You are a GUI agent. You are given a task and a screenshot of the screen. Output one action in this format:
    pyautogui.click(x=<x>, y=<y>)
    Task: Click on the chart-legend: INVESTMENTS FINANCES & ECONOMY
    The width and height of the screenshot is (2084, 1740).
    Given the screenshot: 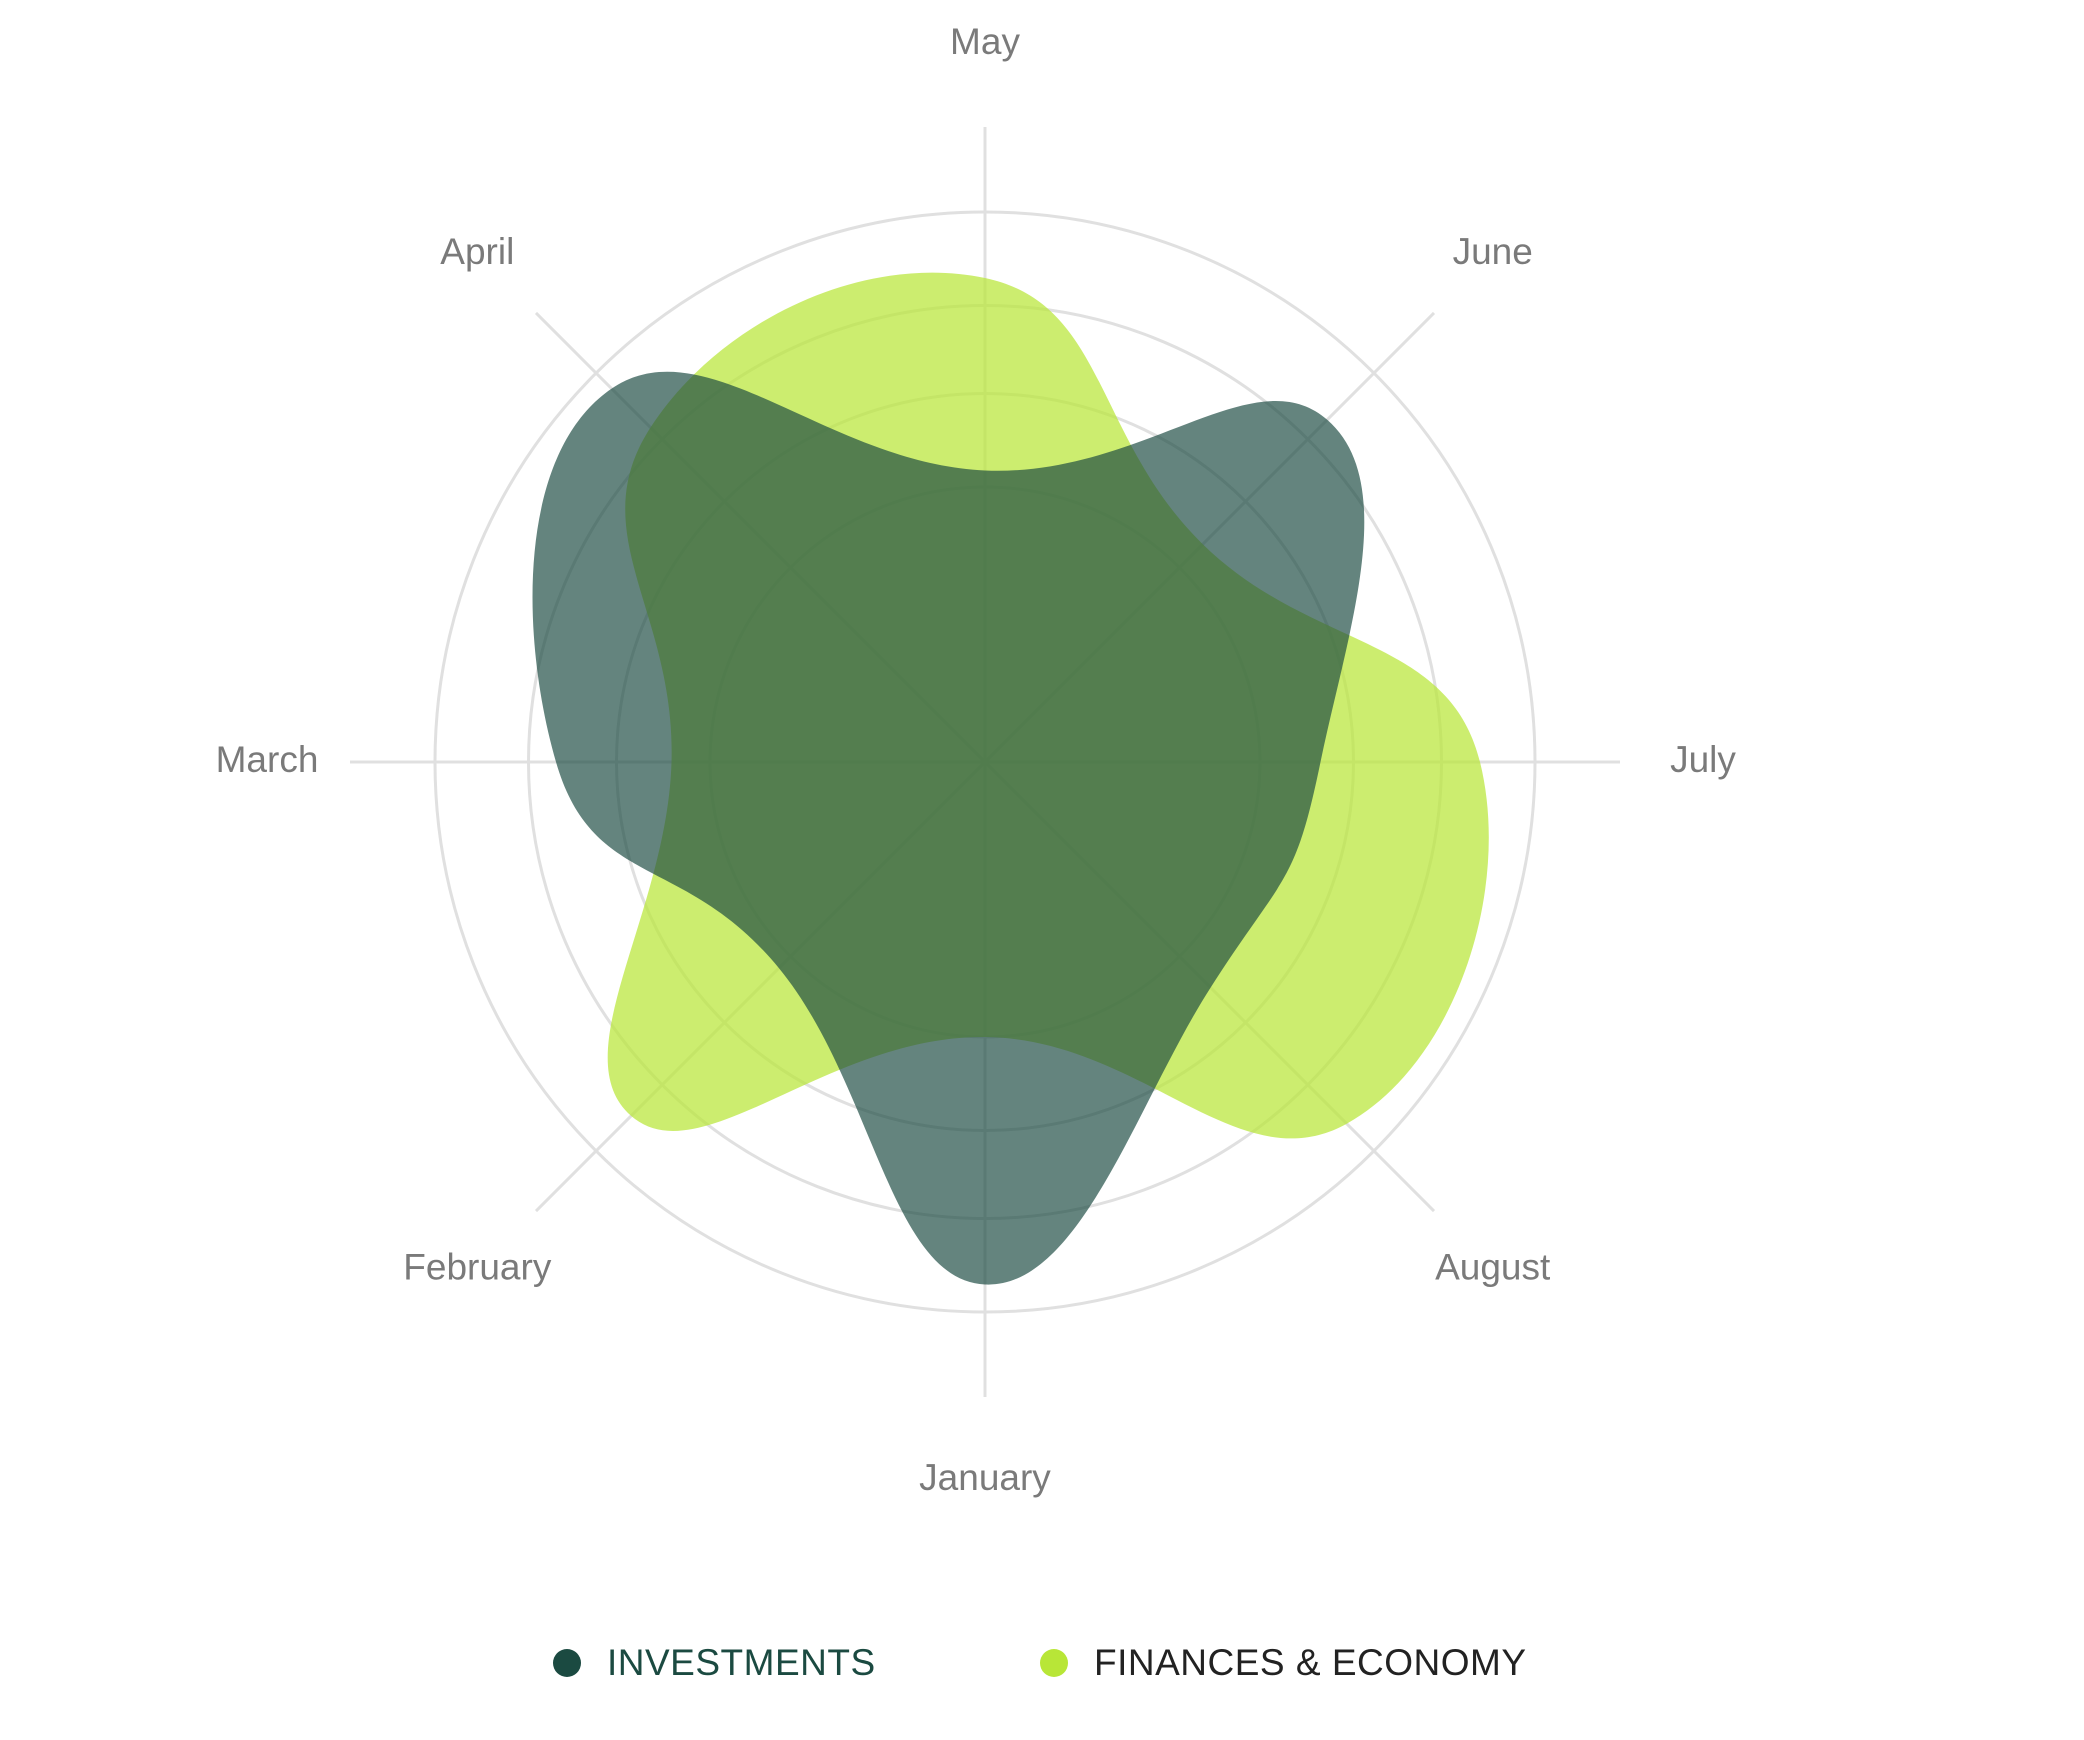 What is the action you would take?
    pyautogui.click(x=1042, y=1663)
    